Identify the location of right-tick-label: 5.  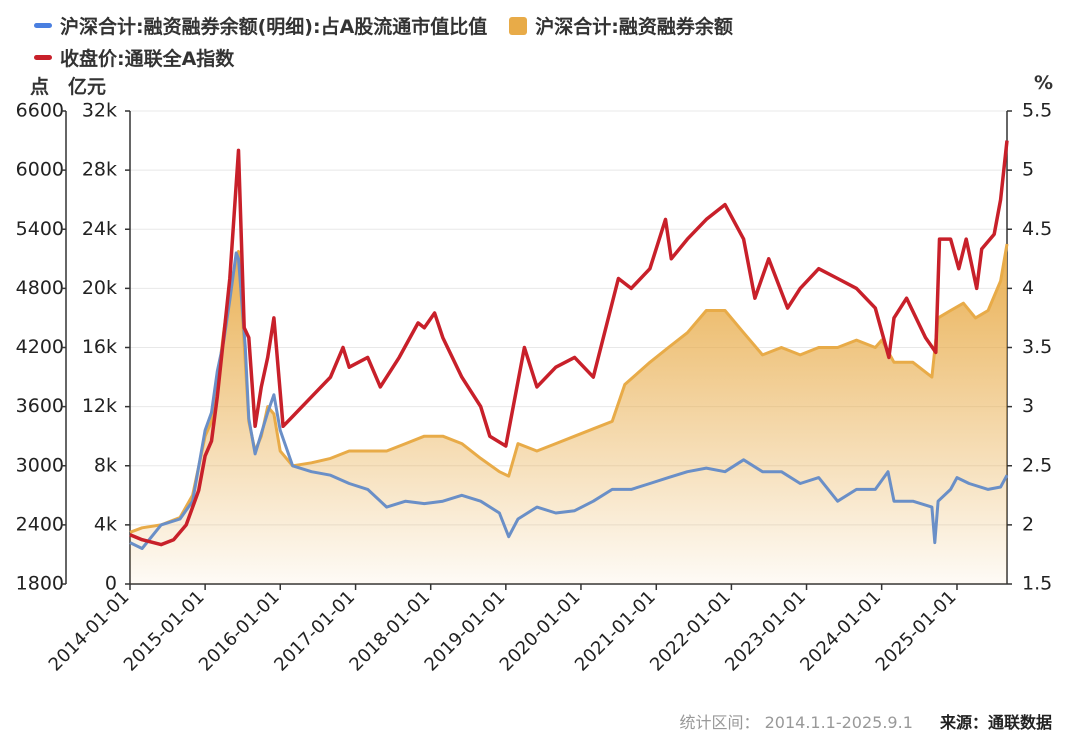
(1028, 170).